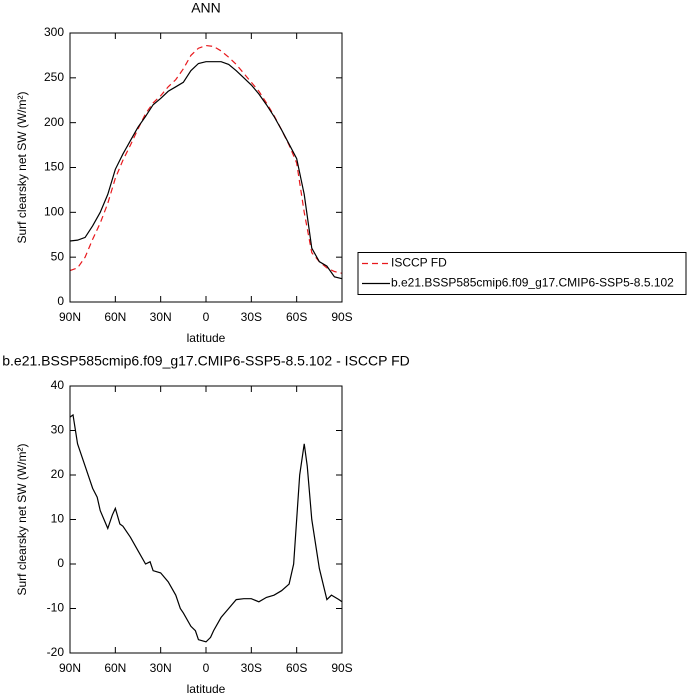  What do you see at coordinates (419, 263) in the screenshot?
I see `legend-label: ISCCP FD` at bounding box center [419, 263].